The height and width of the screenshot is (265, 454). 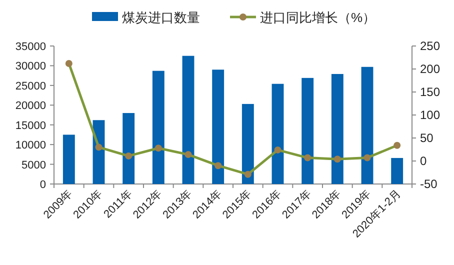 I want to click on y-tick-label: 10000, so click(x=30, y=146).